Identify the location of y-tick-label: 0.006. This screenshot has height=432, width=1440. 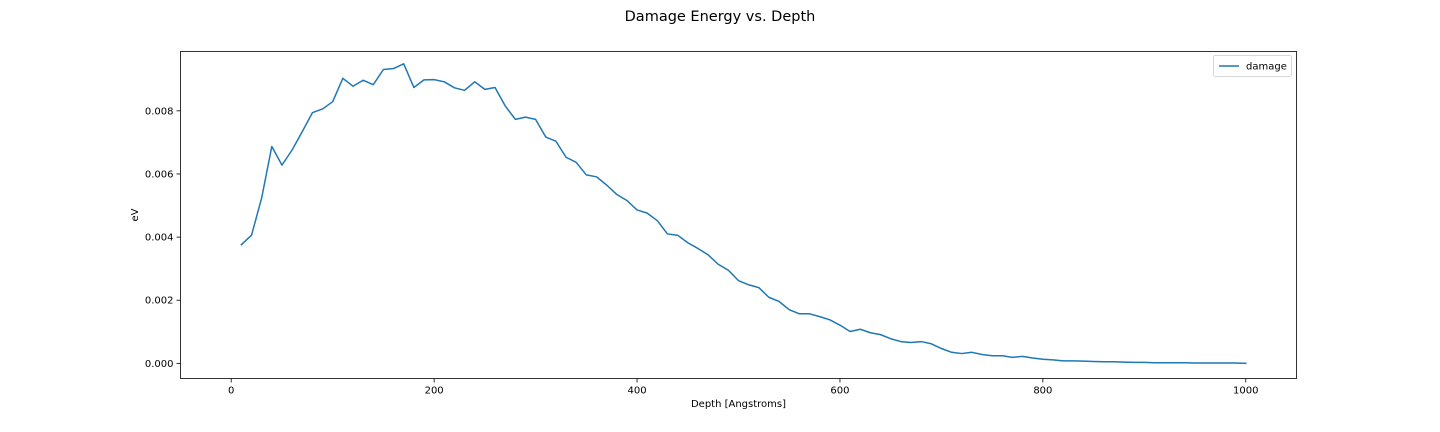
(159, 174).